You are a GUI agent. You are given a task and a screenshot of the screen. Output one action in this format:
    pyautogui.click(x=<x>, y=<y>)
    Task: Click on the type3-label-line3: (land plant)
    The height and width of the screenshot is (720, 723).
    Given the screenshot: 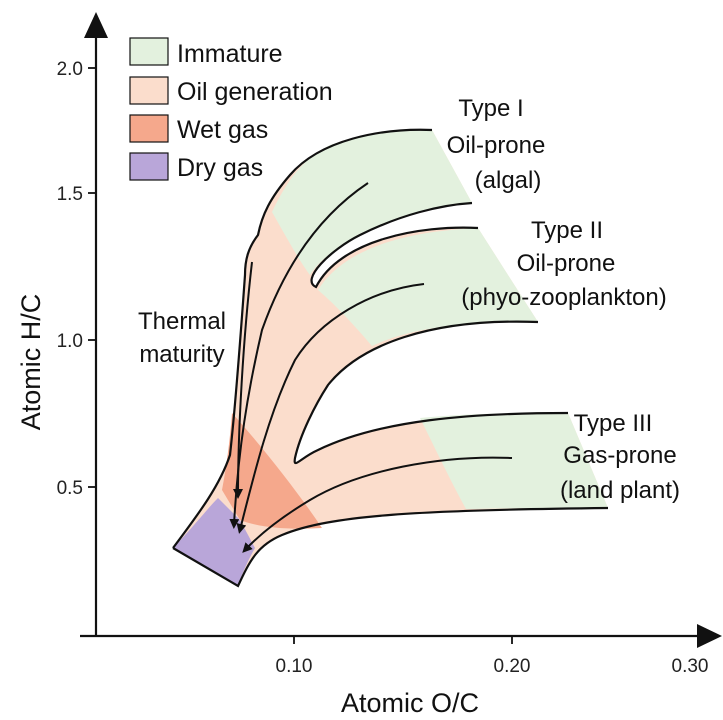 What is the action you would take?
    pyautogui.click(x=620, y=490)
    